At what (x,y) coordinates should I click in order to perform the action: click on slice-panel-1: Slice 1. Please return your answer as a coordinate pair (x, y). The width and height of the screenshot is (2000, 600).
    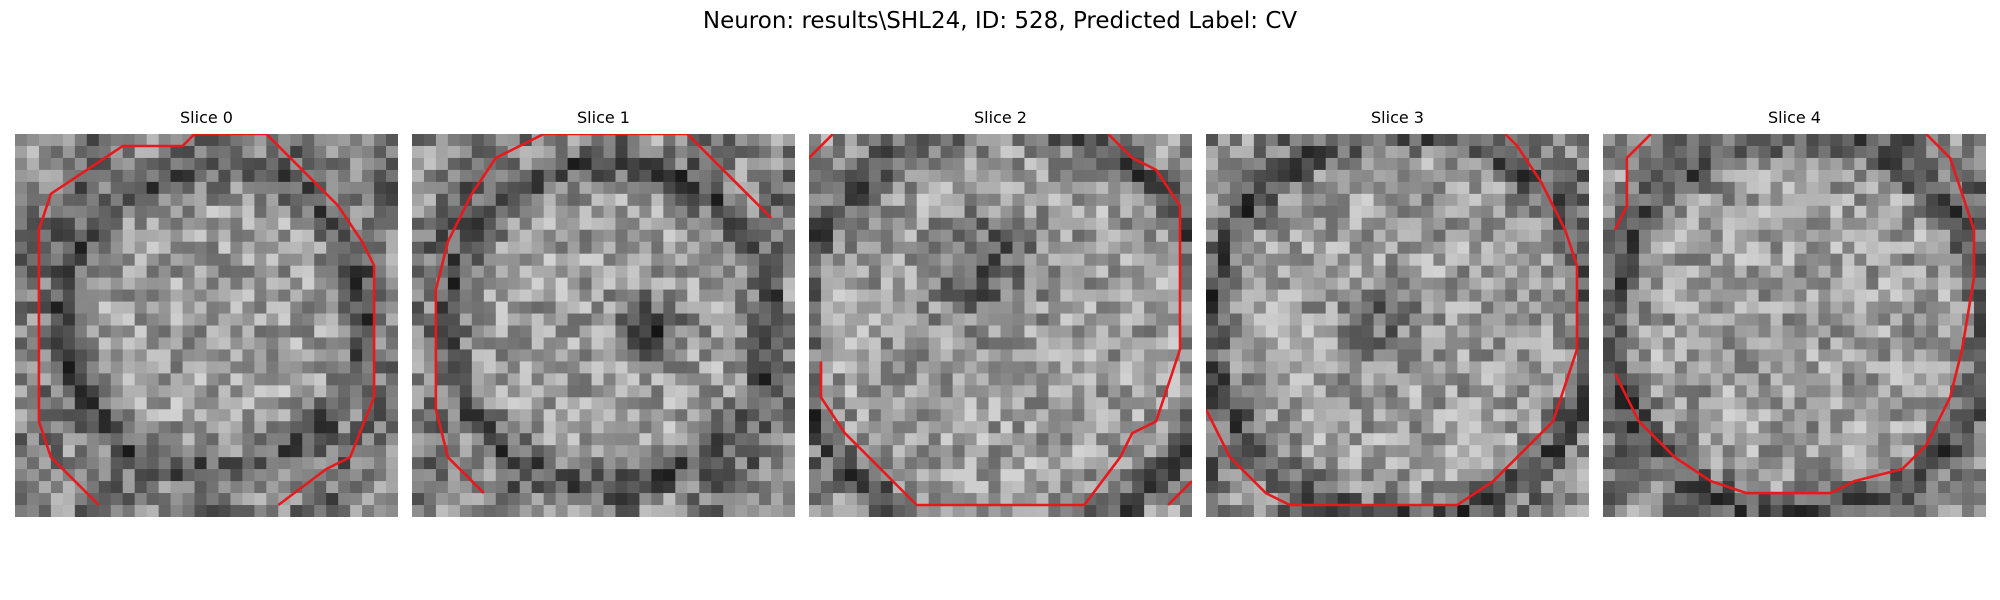
    Looking at the image, I should click on (603, 314).